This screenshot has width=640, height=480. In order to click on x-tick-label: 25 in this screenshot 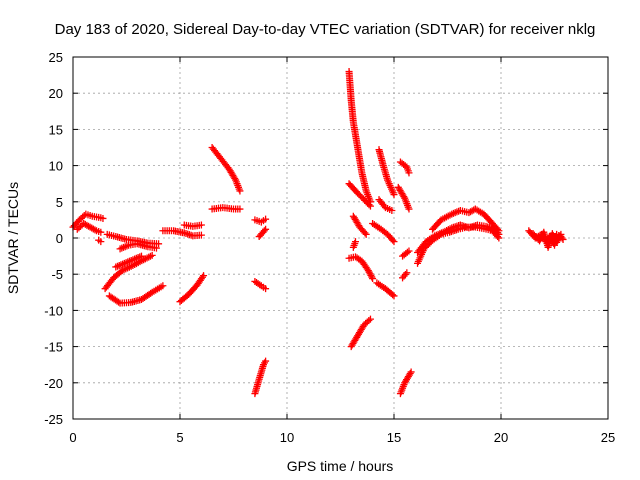, I will do `click(608, 437)`.